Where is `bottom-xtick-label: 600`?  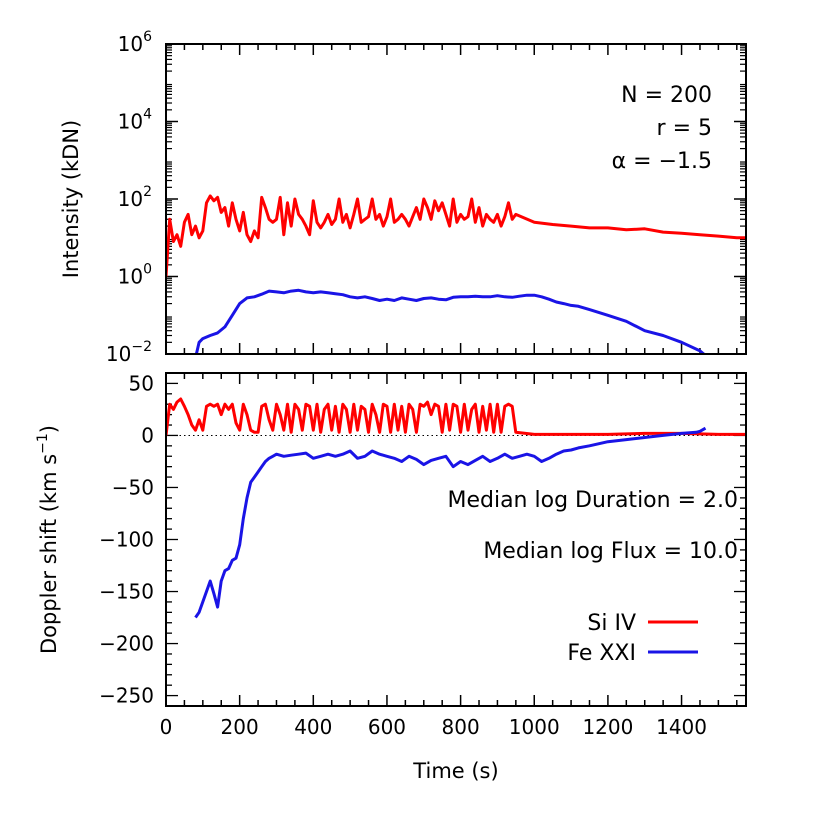 bottom-xtick-label: 600 is located at coordinates (387, 727).